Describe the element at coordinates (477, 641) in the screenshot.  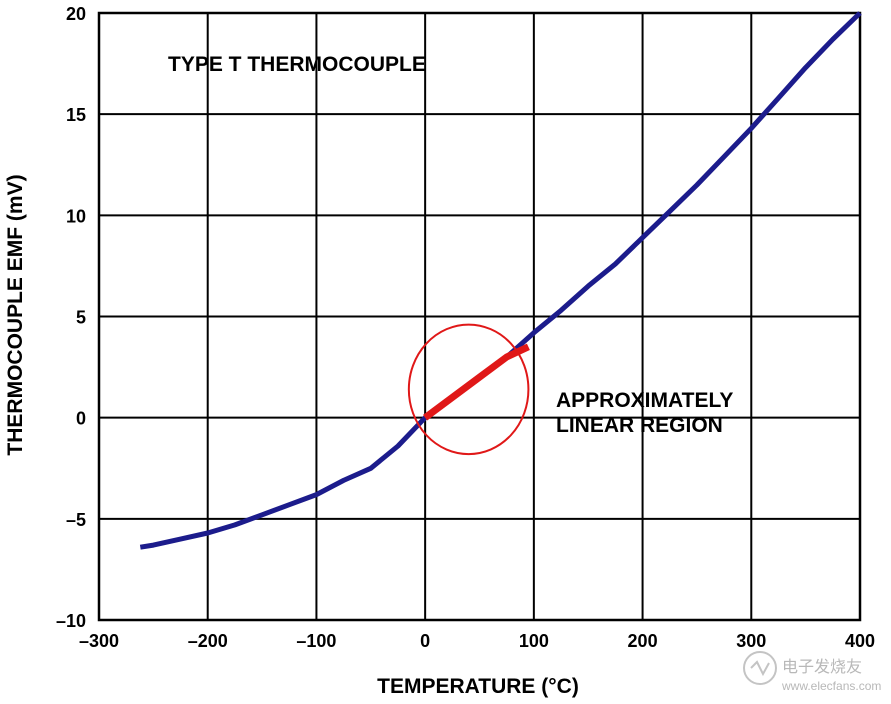
I see `x-tick-labels: –300 –200 –100 0 100 200 300 400` at that location.